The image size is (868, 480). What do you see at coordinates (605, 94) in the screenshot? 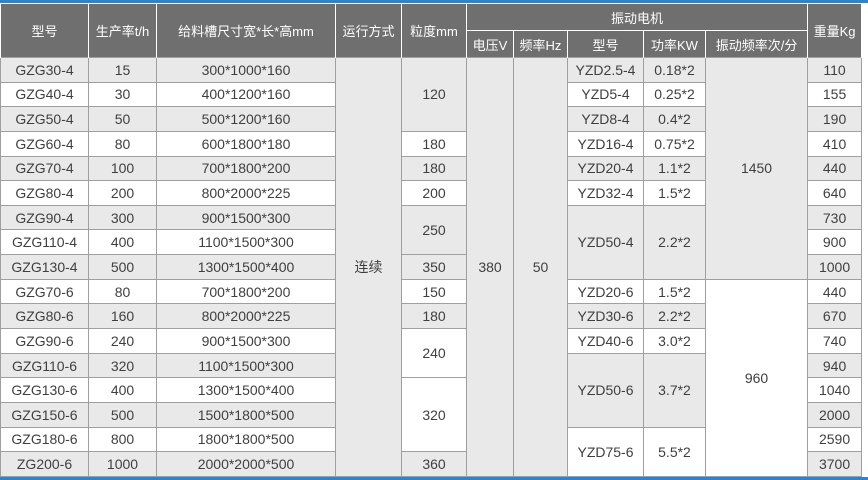
I see `cell-motor_model: YZD5-4` at bounding box center [605, 94].